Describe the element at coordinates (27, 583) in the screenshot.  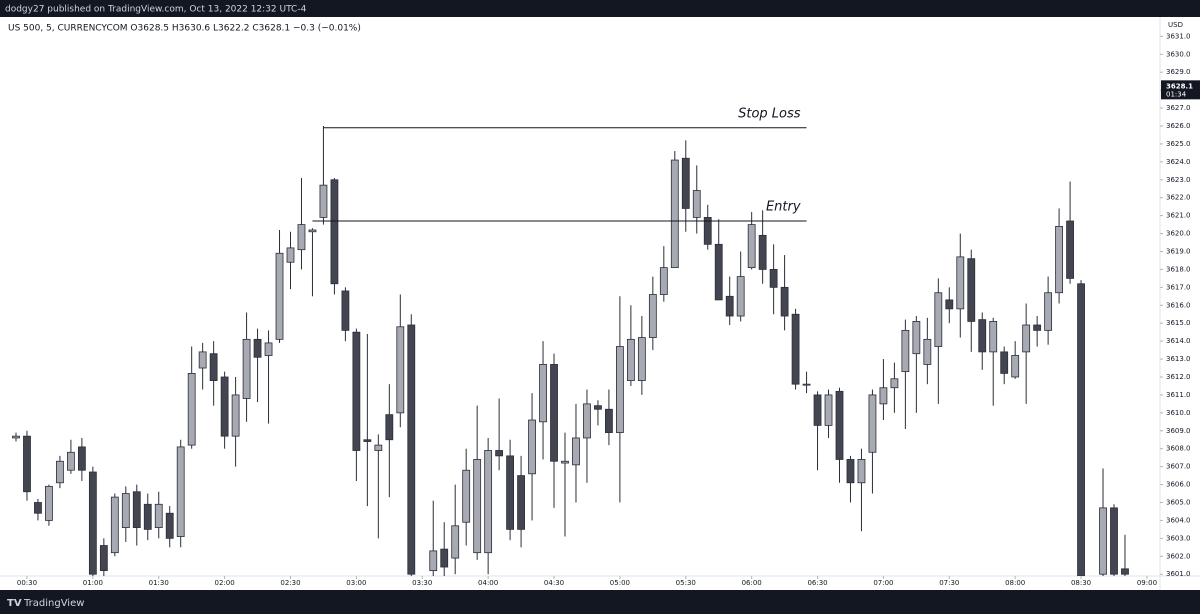
I see `x-tick-label: 00:30` at that location.